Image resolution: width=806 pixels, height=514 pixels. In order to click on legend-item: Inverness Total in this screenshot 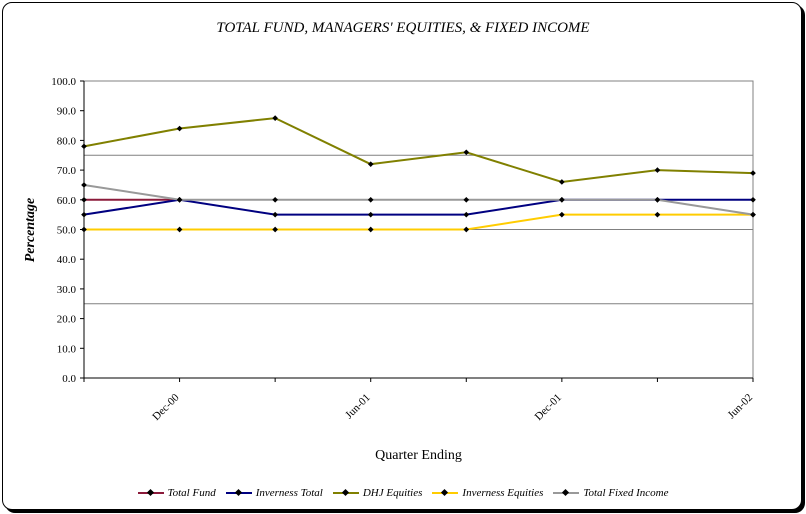, I will do `click(274, 493)`.